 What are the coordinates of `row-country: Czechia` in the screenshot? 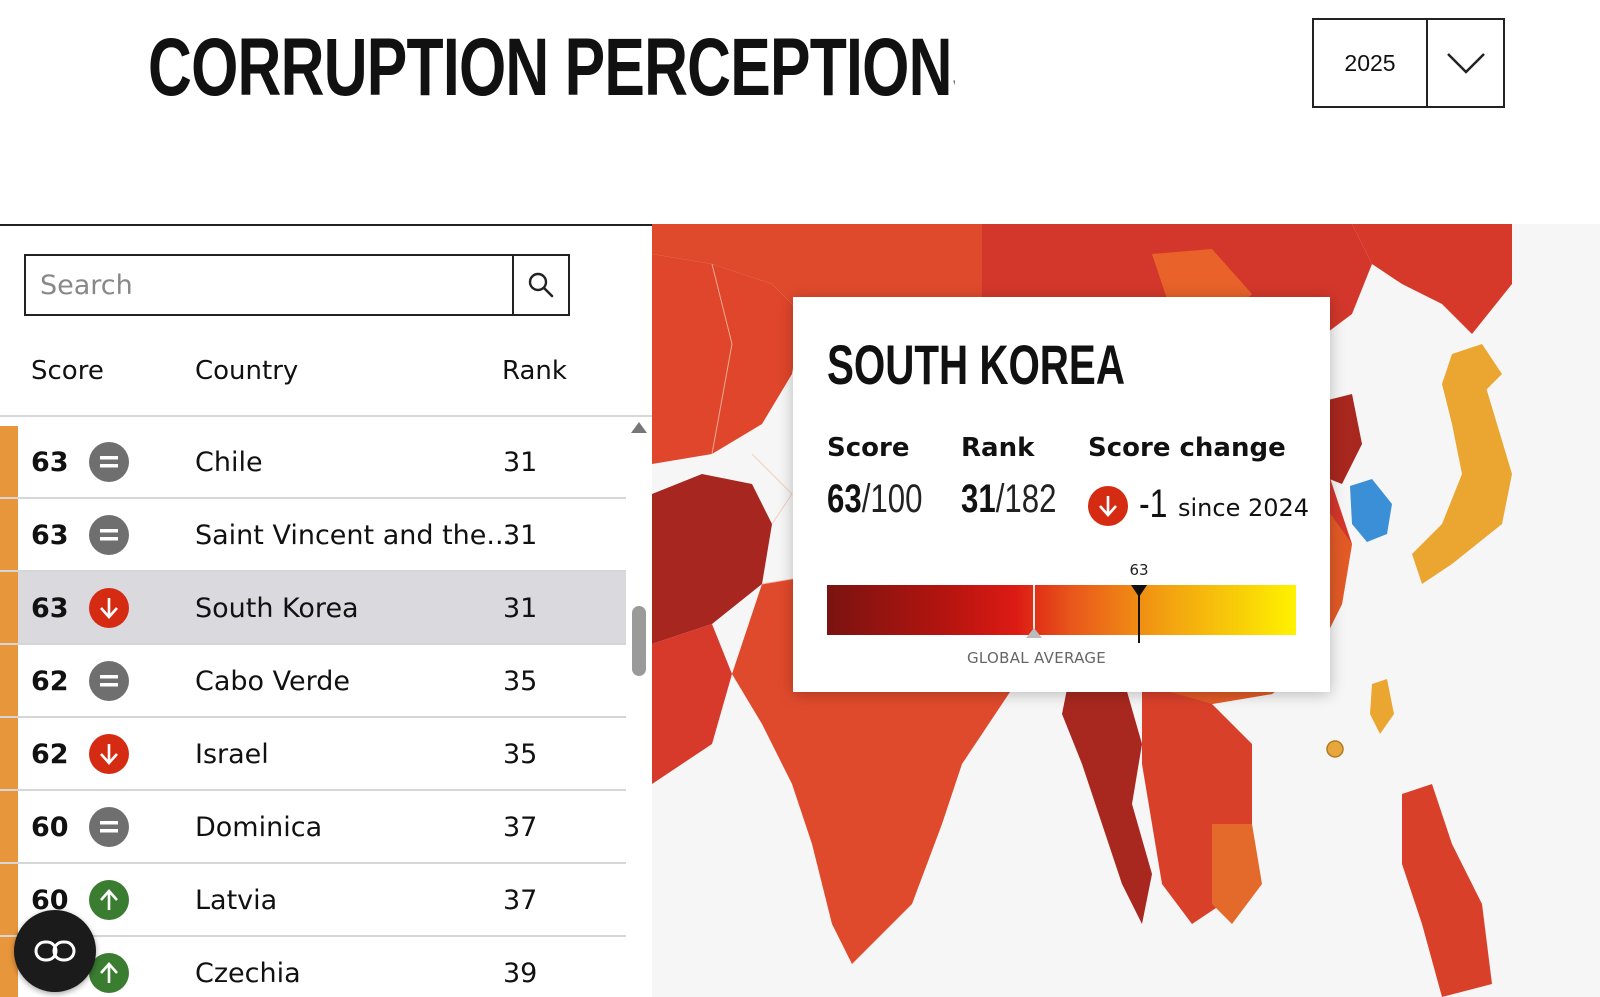 It's located at (248, 973).